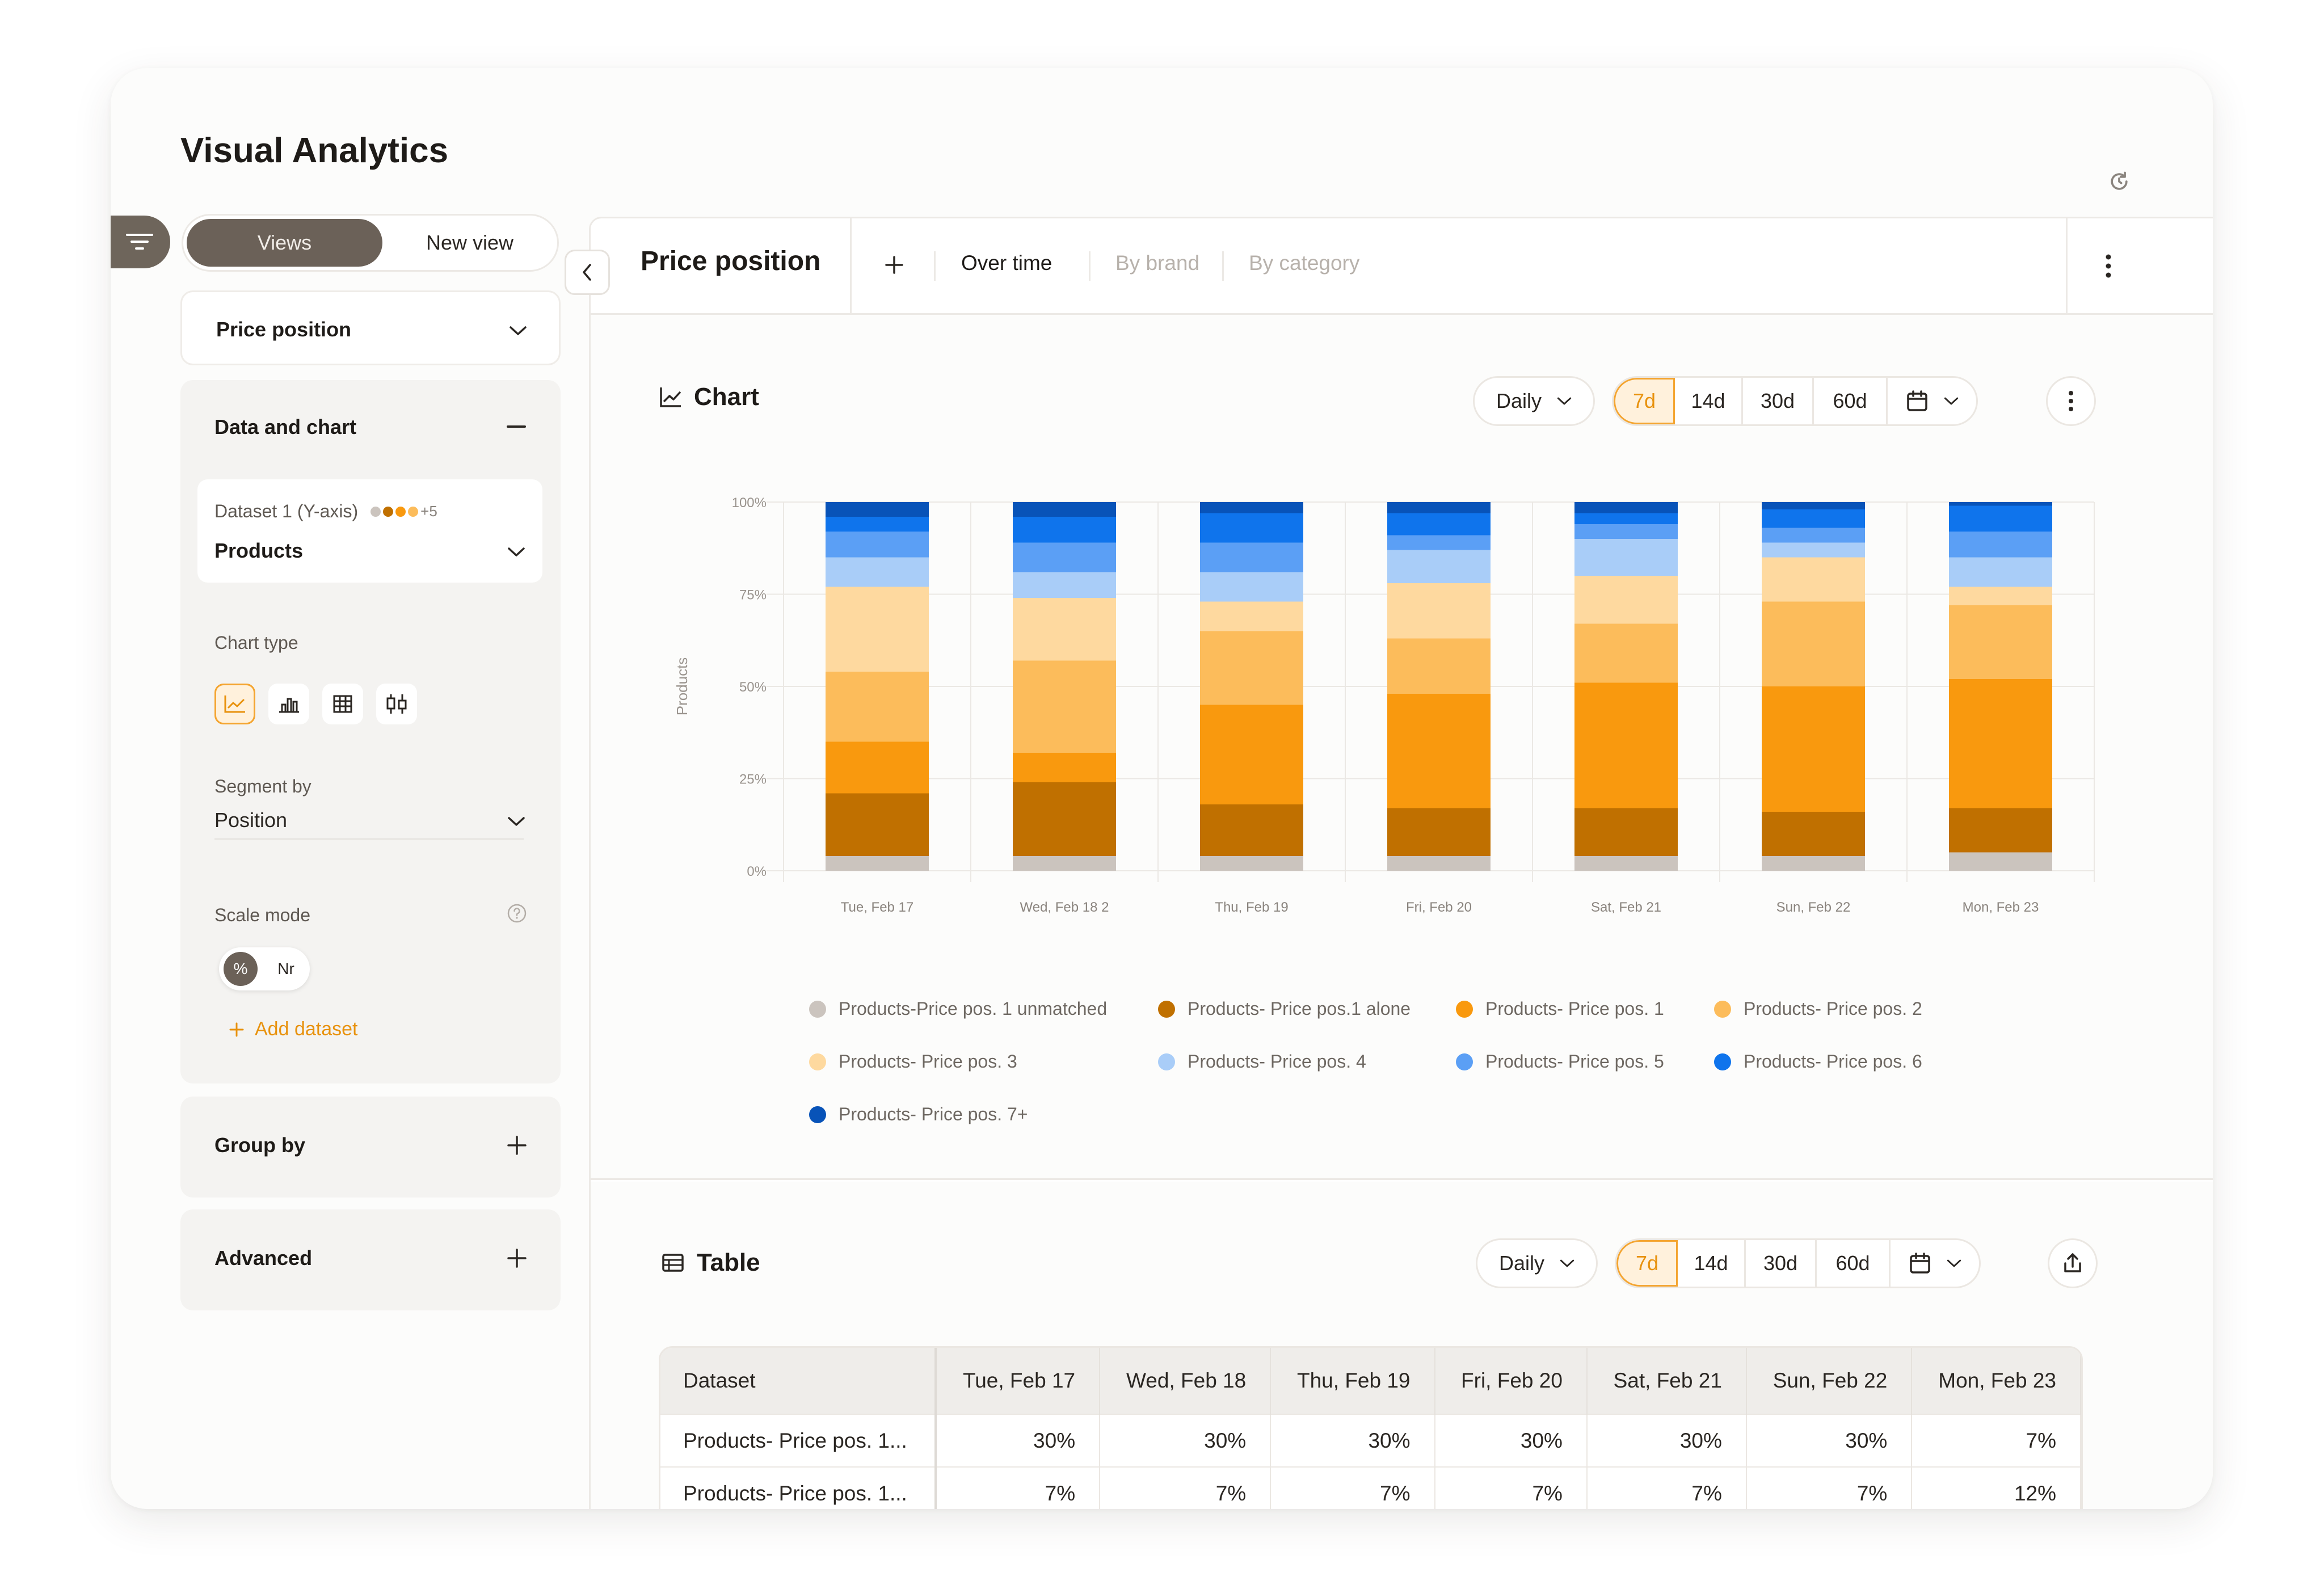  I want to click on chart-more-button, so click(2071, 401).